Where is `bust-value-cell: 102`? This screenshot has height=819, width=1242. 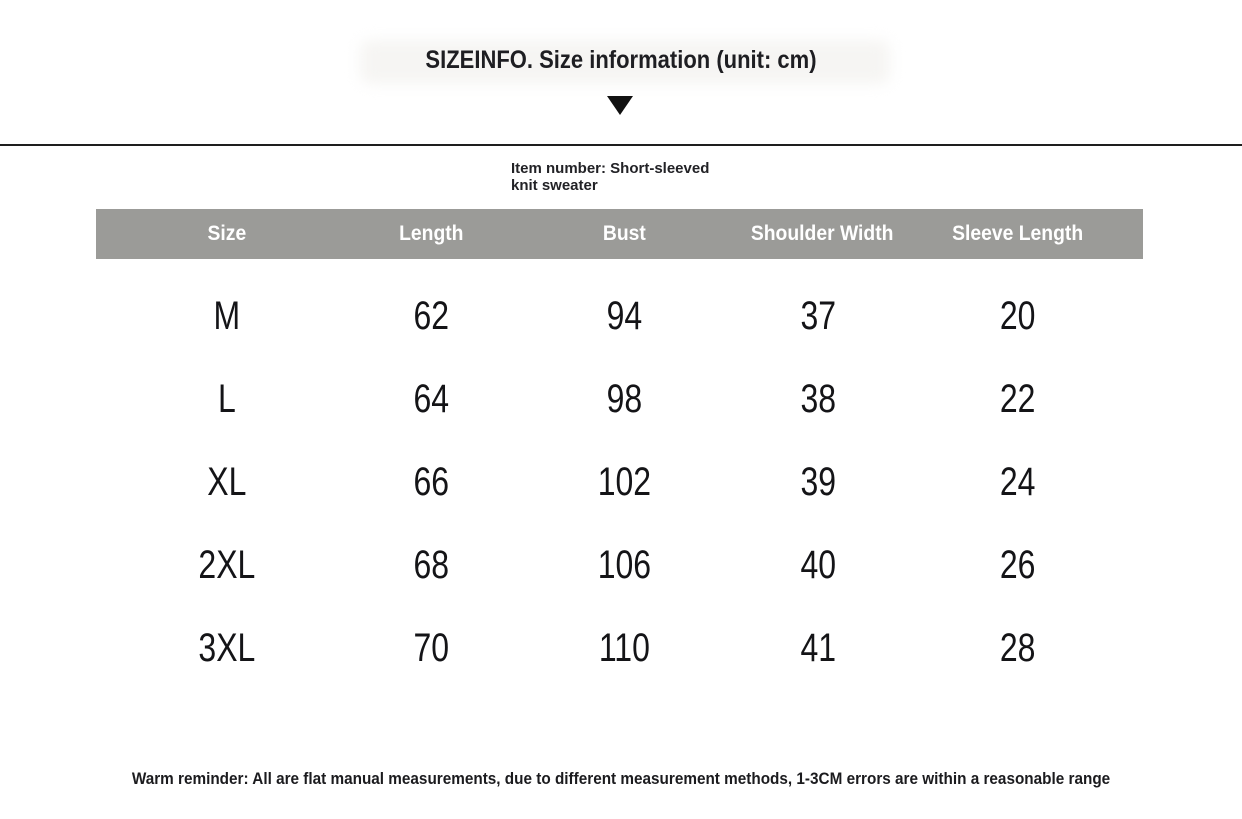
bust-value-cell: 102 is located at coordinates (625, 482).